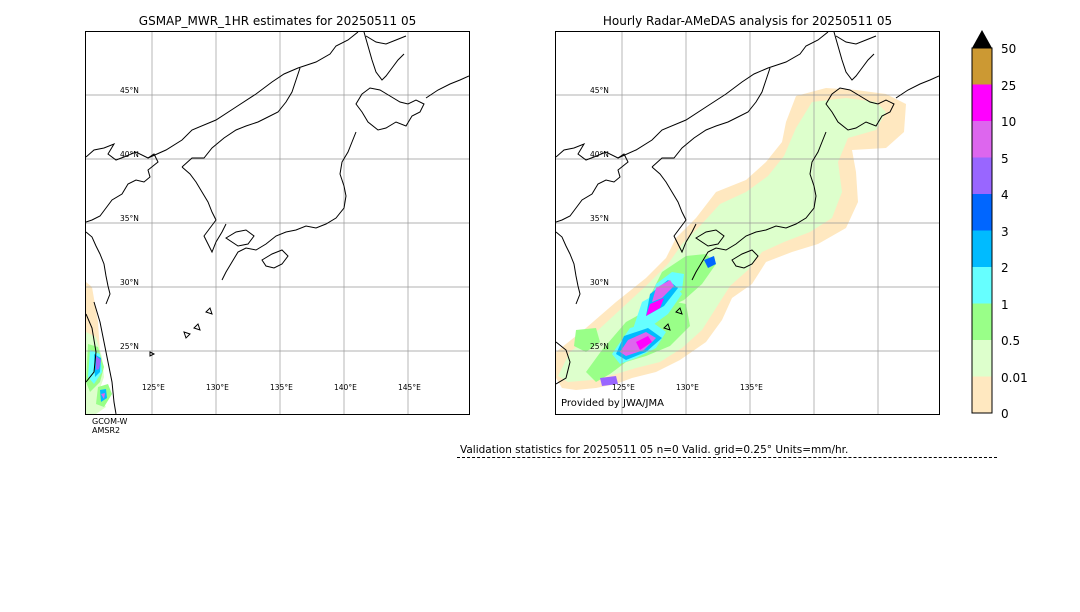 This screenshot has height=612, width=1080. What do you see at coordinates (99, 348) in the screenshot?
I see `left-precip-taiwan` at bounding box center [99, 348].